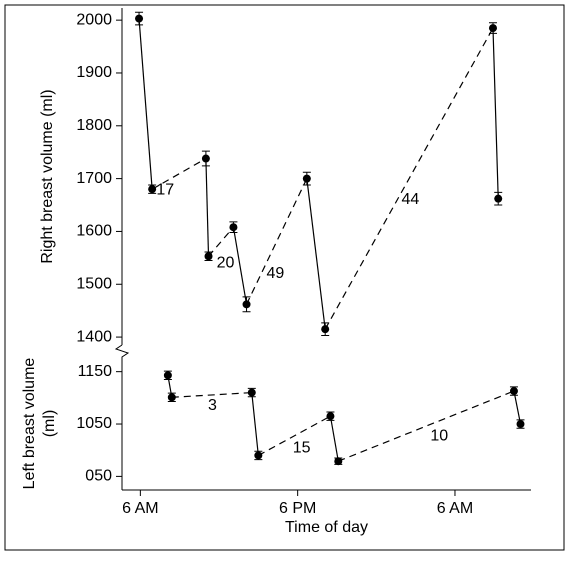  I want to click on y-tick-label: 1800, so click(94, 125).